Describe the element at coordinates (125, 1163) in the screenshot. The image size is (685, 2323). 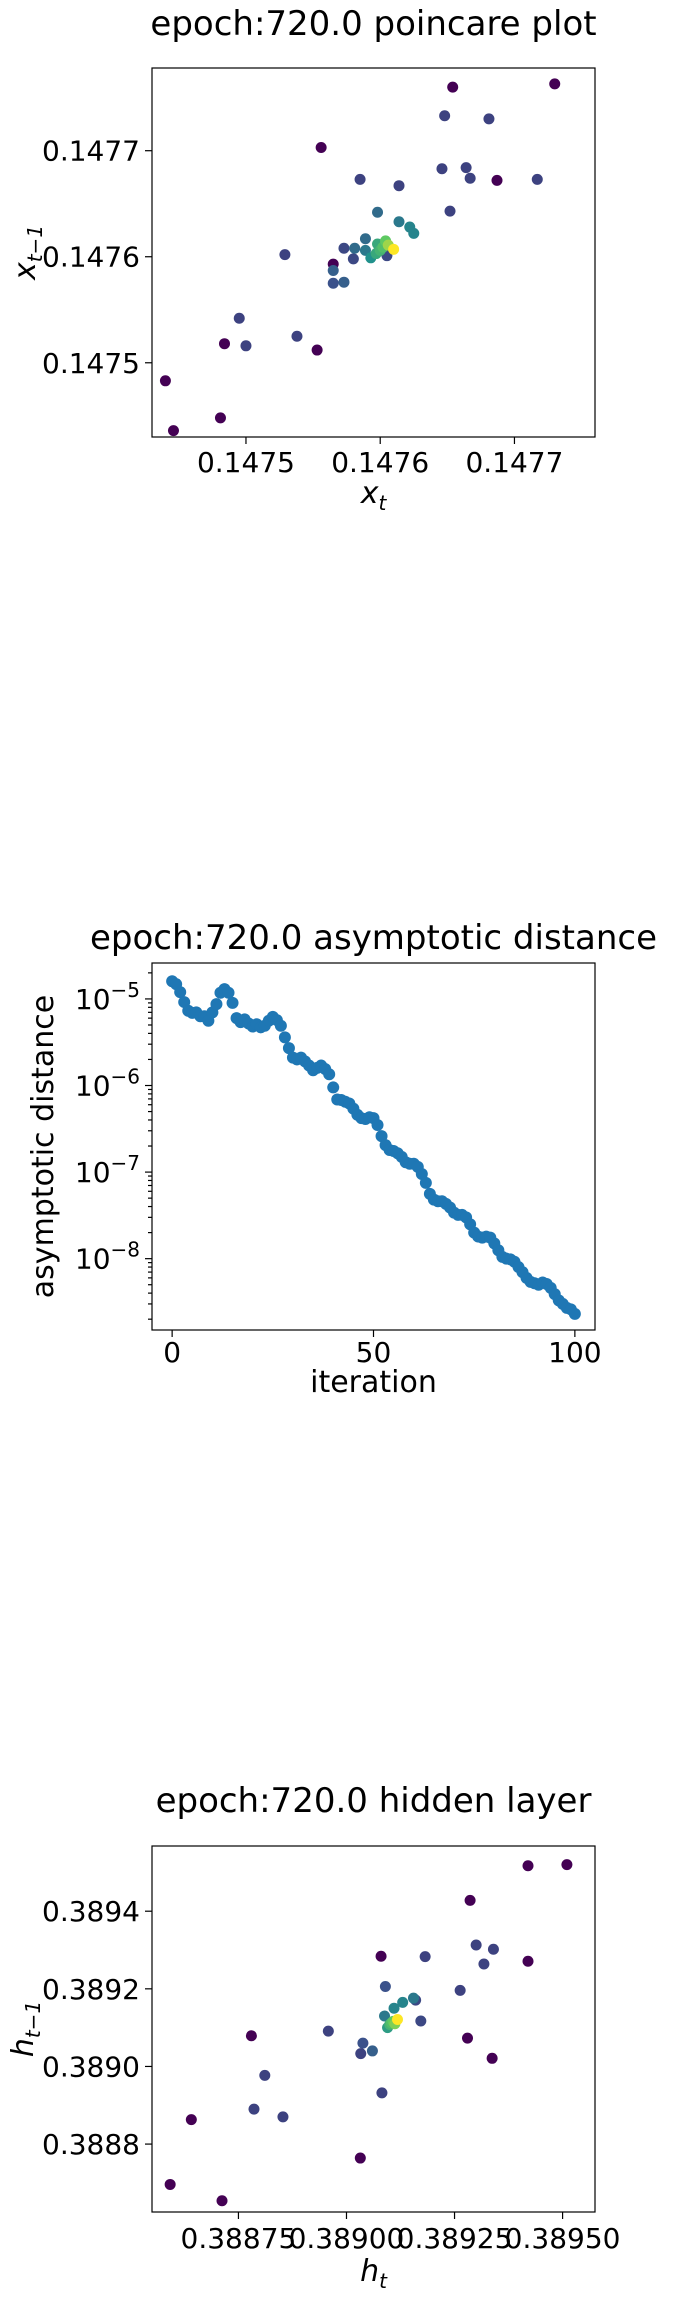
I see `y-tick-exponent: −7` at that location.